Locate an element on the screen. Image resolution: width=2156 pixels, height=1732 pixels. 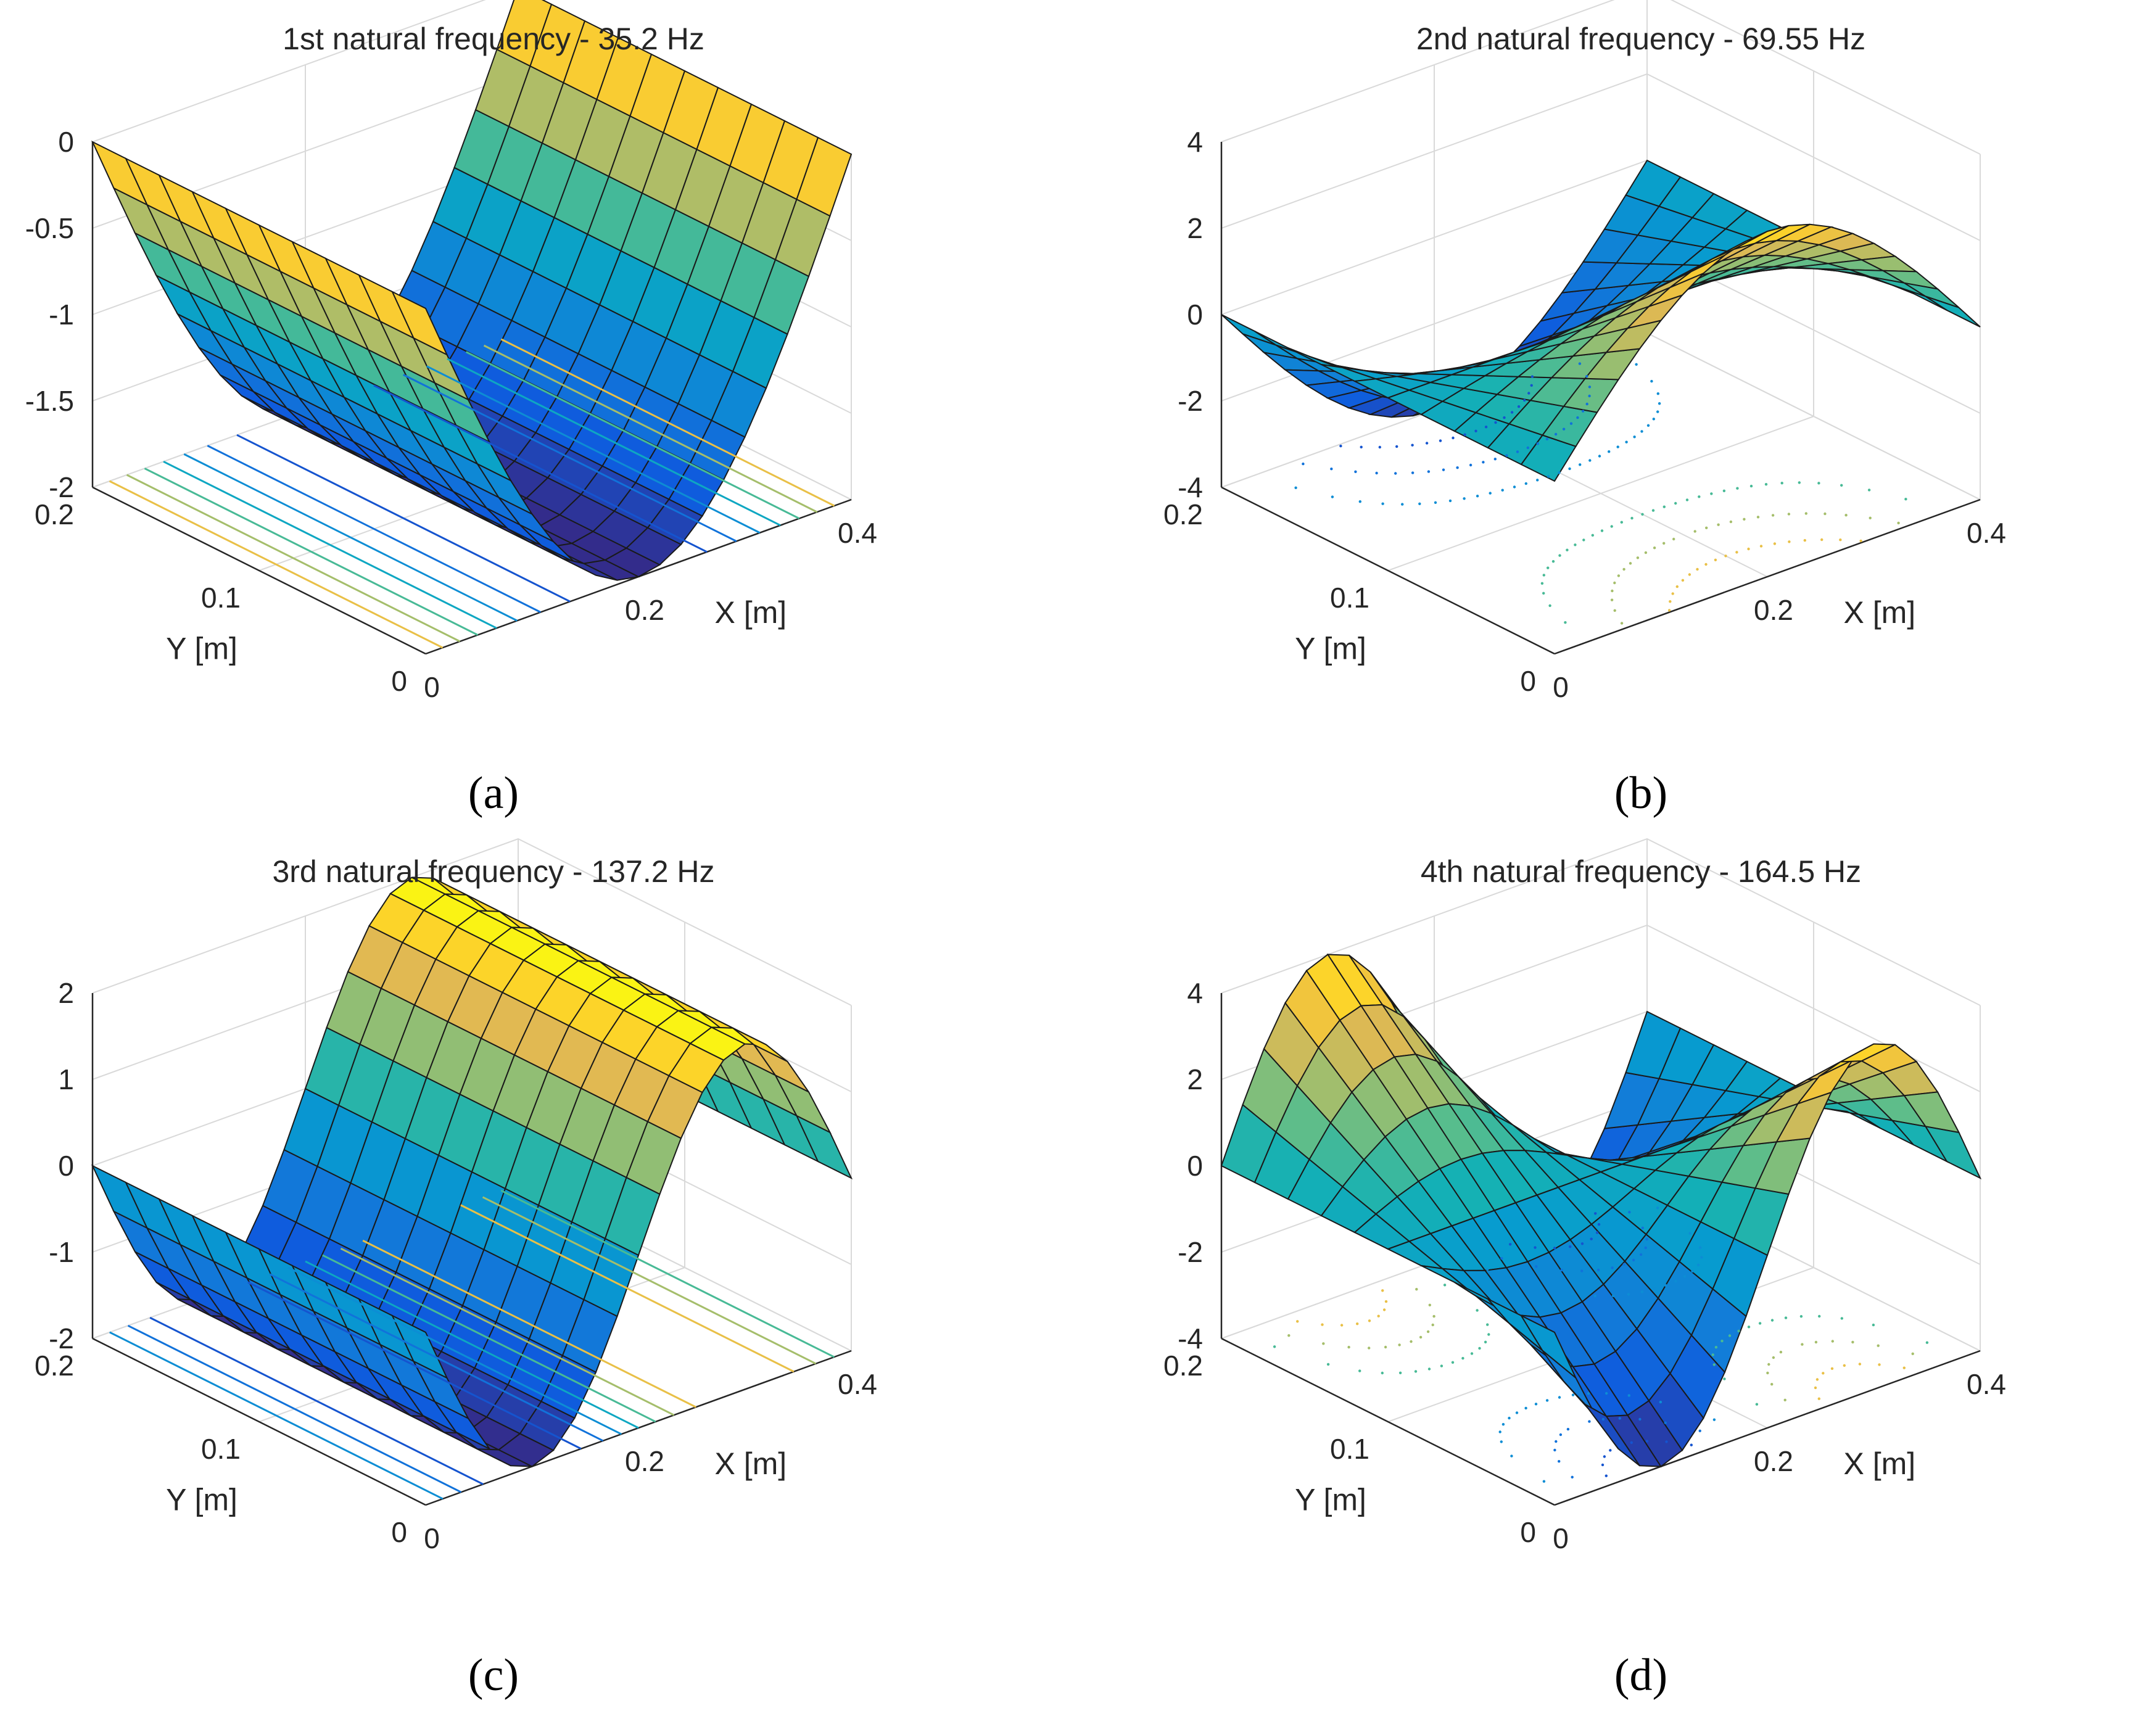
y-axis-line is located at coordinates (1388, 1421).